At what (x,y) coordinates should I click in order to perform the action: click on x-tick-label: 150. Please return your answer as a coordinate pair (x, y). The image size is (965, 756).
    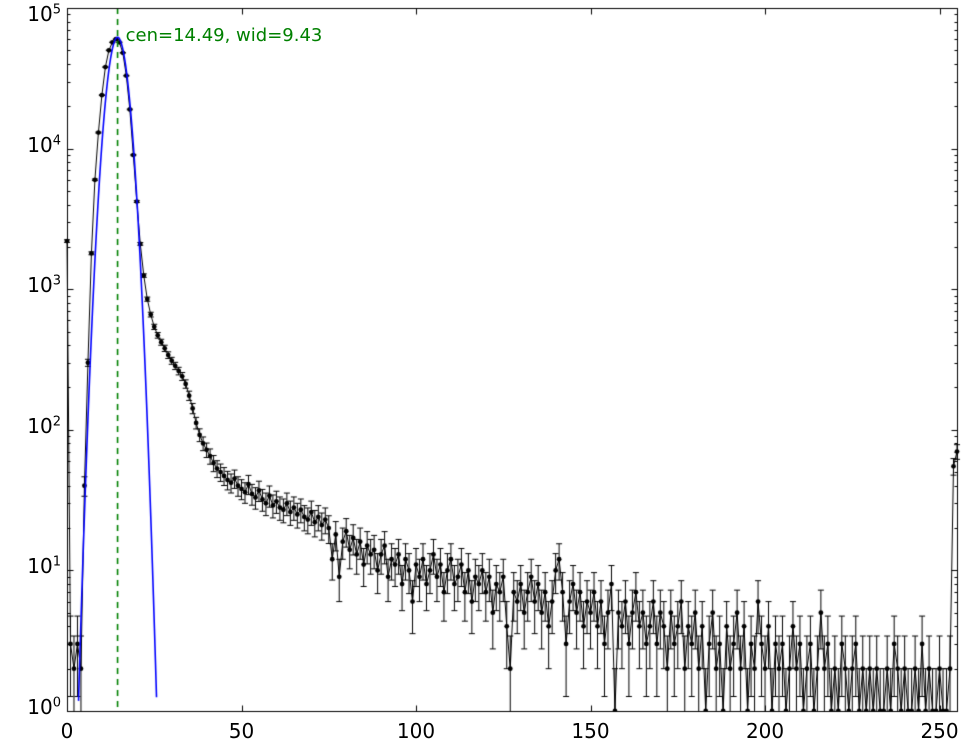
    Looking at the image, I should click on (590, 731).